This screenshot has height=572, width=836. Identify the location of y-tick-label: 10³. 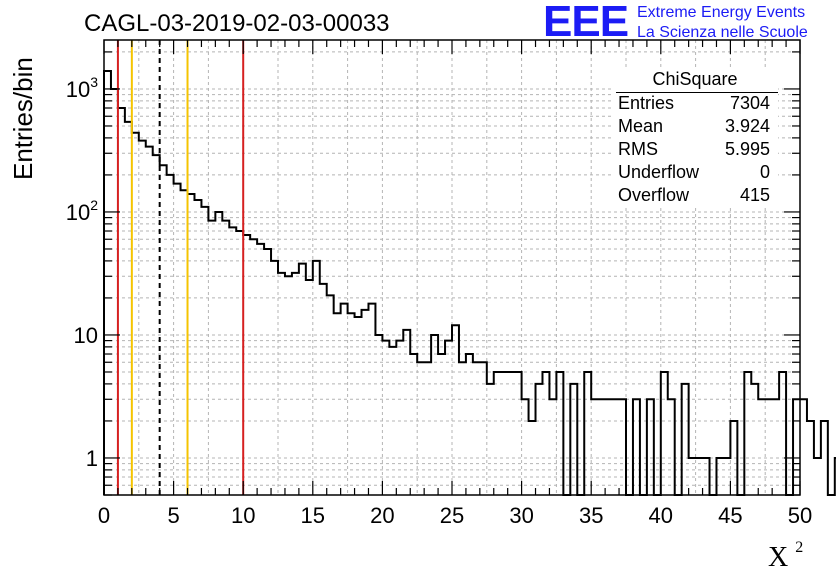
(82, 88).